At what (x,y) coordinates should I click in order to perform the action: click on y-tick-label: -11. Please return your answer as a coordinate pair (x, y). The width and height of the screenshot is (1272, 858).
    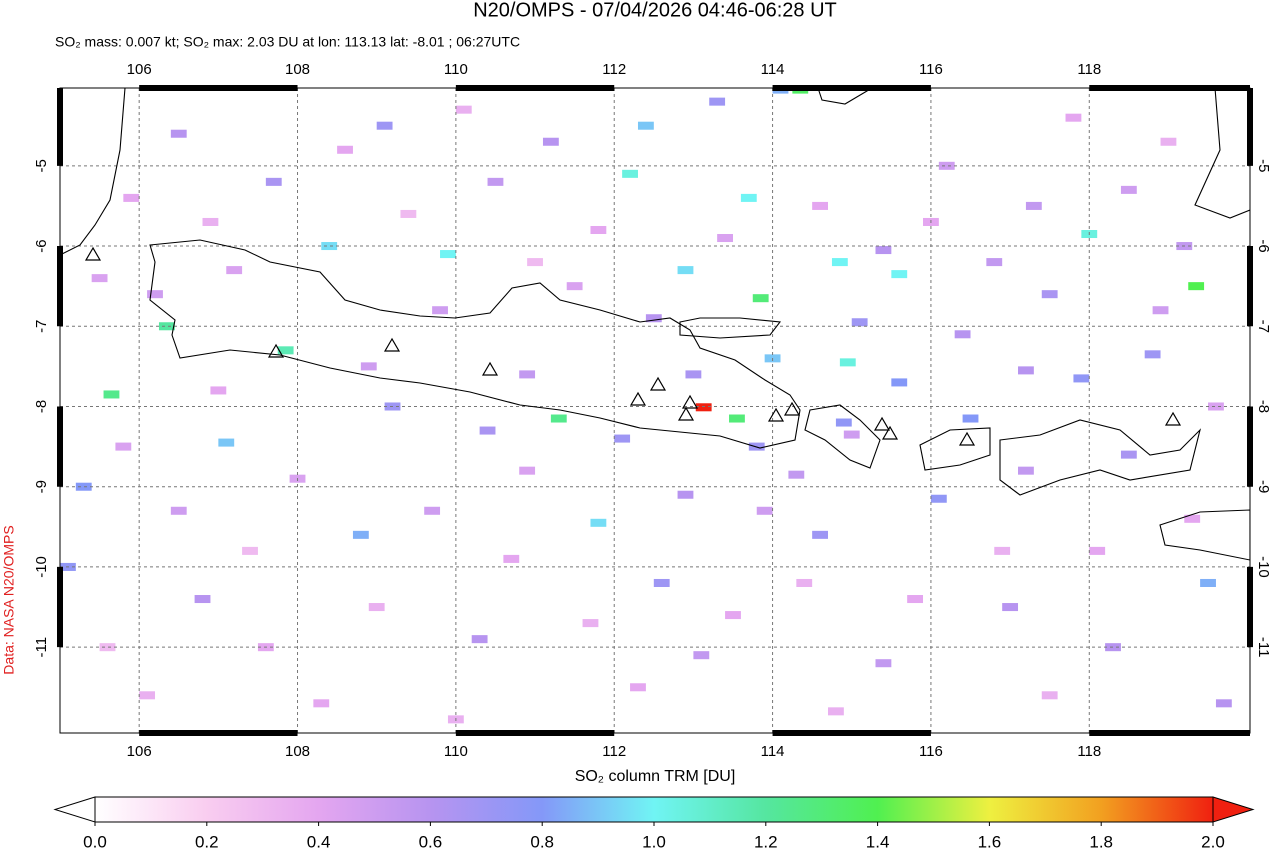
    Looking at the image, I should click on (41, 647).